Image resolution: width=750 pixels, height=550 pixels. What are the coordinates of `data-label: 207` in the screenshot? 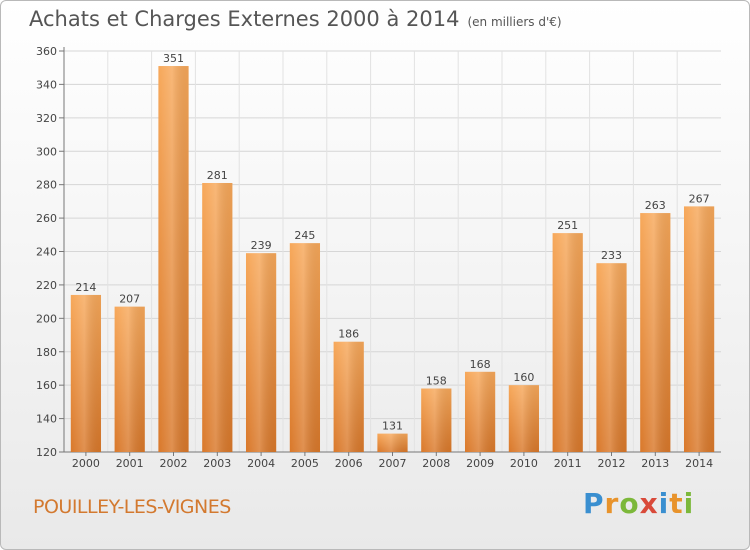 It's located at (129, 299).